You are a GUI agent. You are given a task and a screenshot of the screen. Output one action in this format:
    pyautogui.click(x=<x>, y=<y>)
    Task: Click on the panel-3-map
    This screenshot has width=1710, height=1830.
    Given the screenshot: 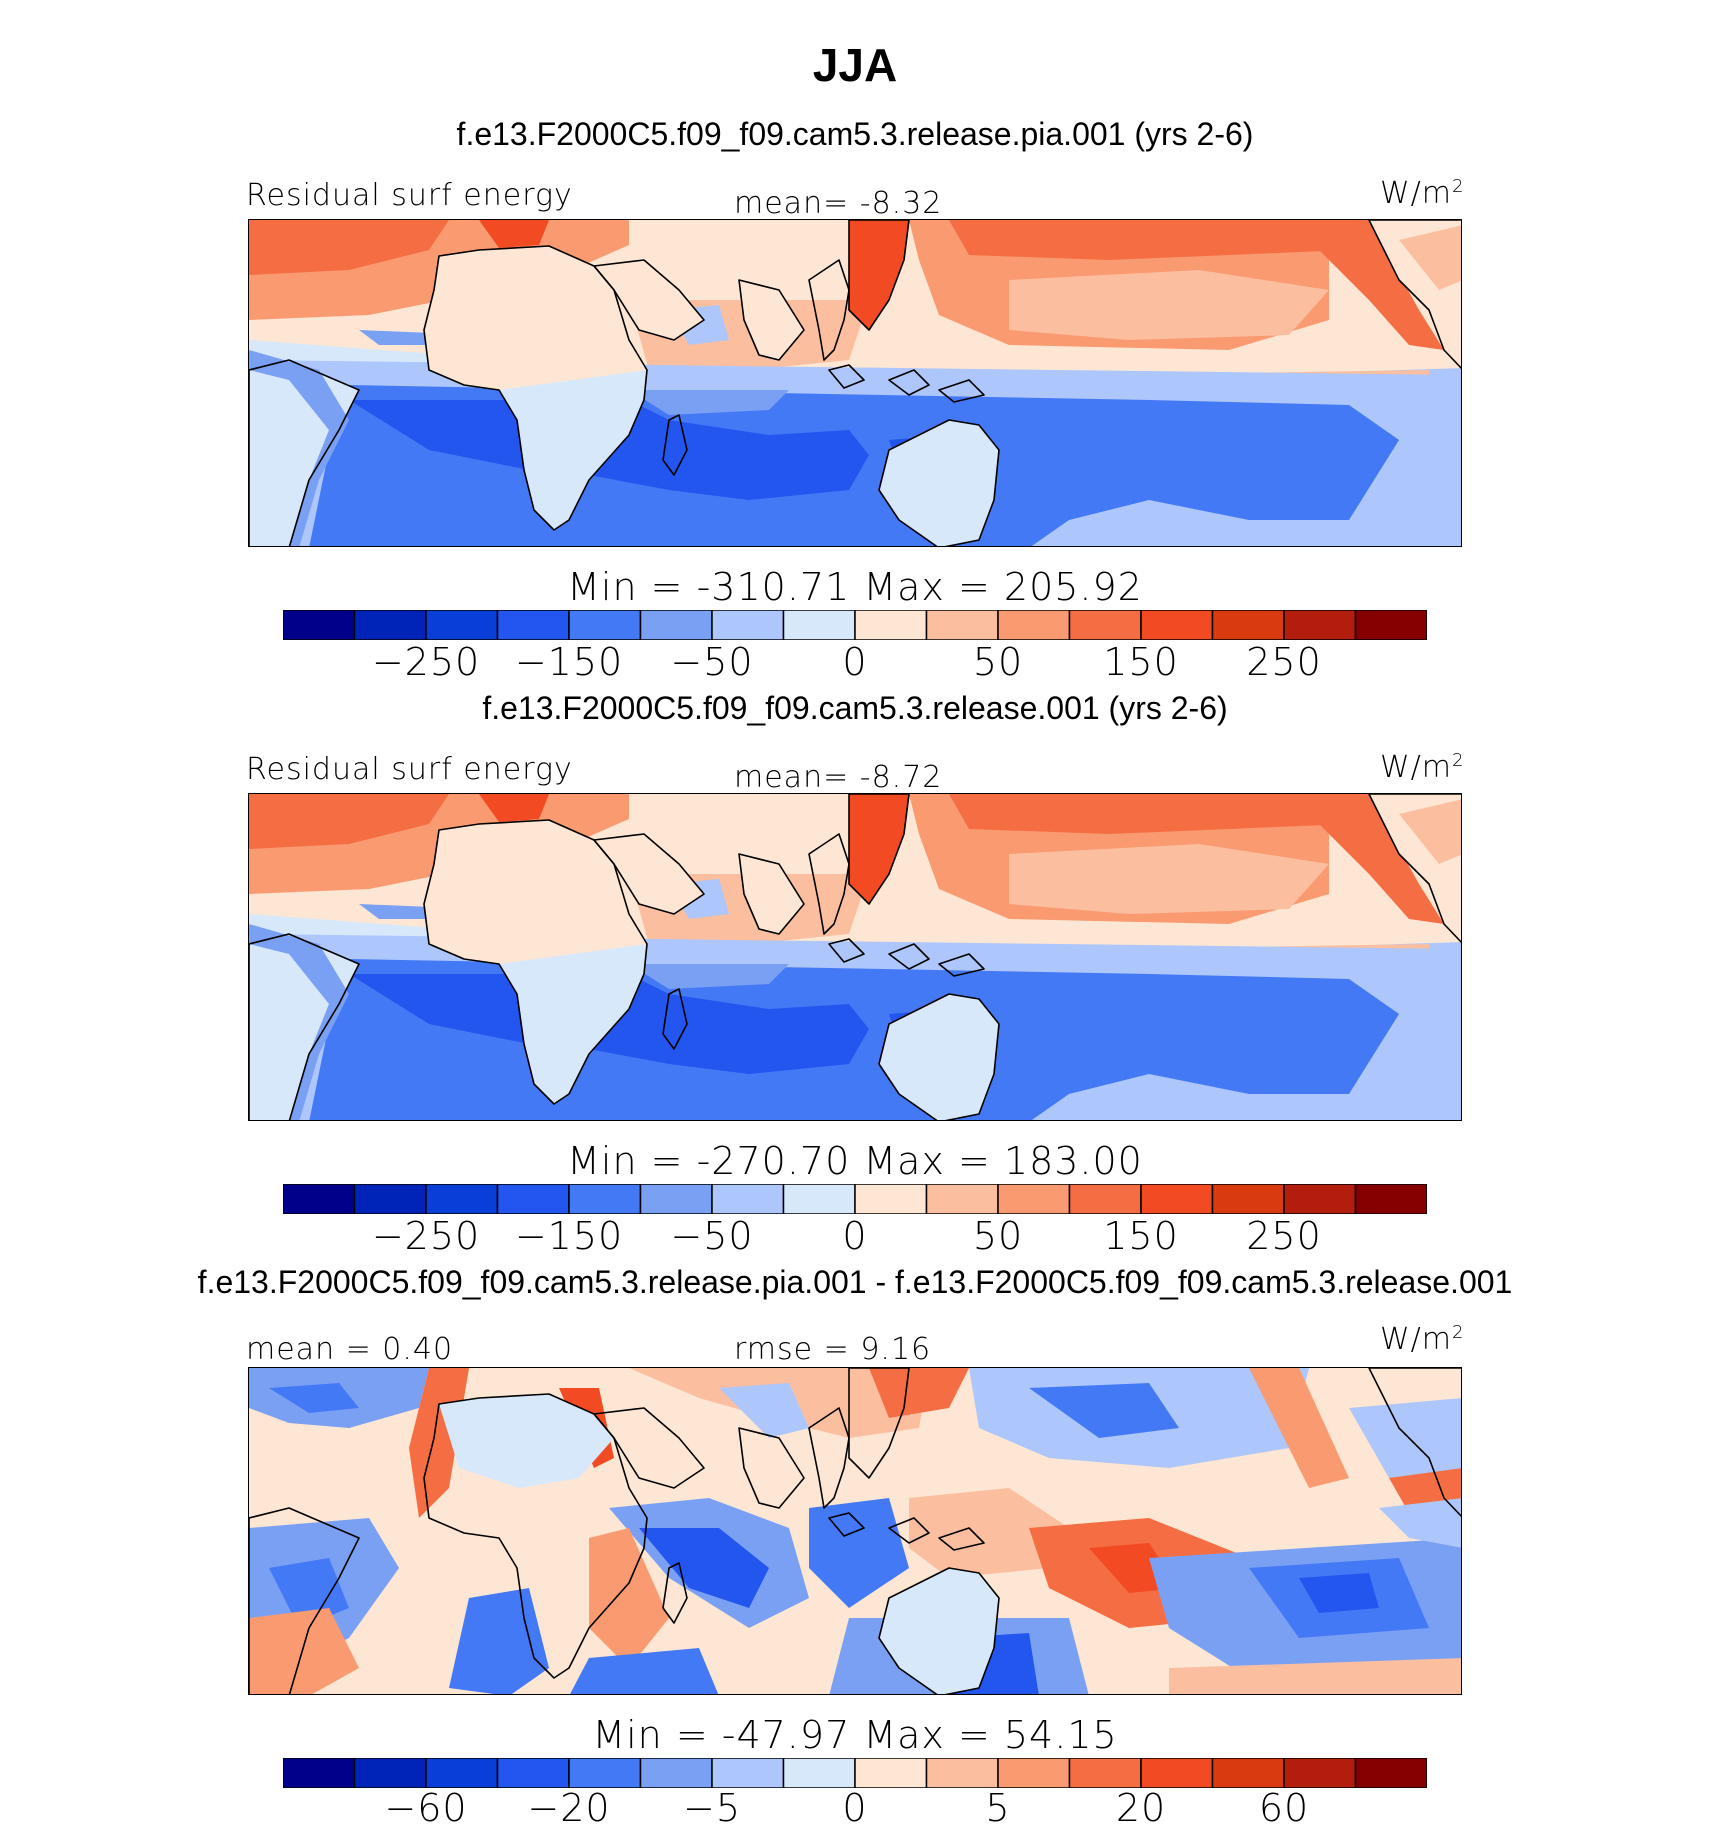 What is the action you would take?
    pyautogui.click(x=855, y=1531)
    